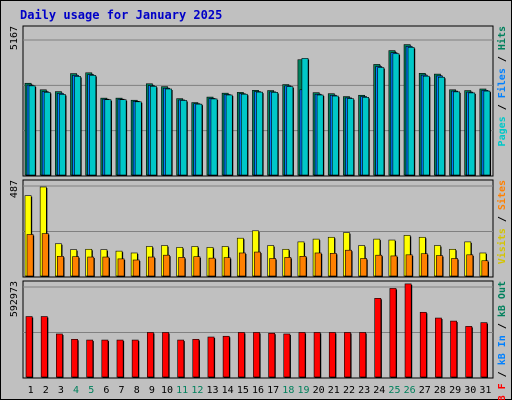  Describe the element at coordinates (485, 390) in the screenshot. I see `x-tick-label: 31` at that location.